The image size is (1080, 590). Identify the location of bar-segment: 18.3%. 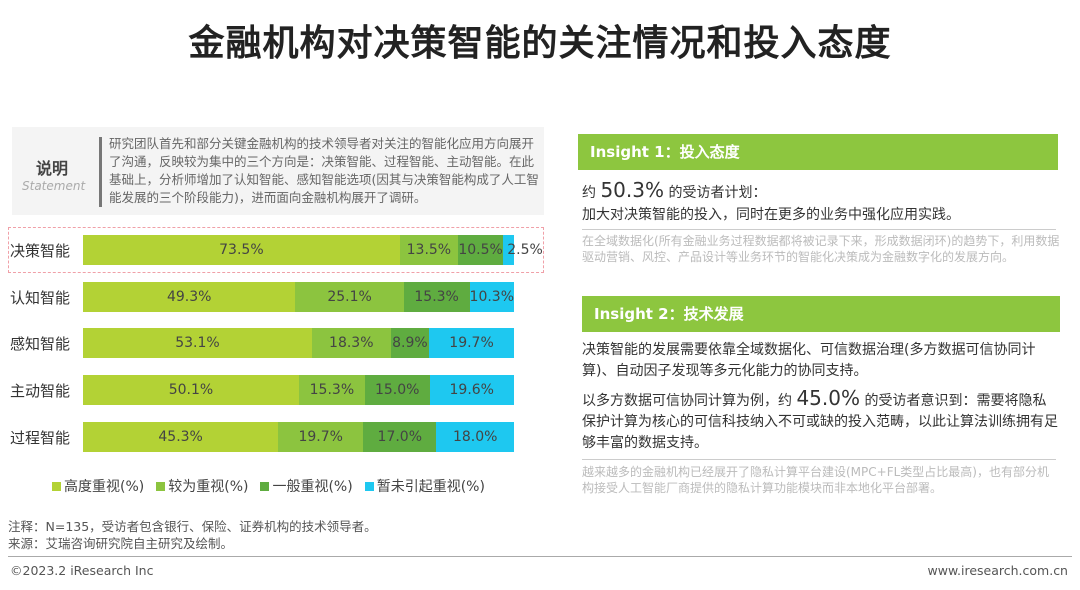
(351, 343).